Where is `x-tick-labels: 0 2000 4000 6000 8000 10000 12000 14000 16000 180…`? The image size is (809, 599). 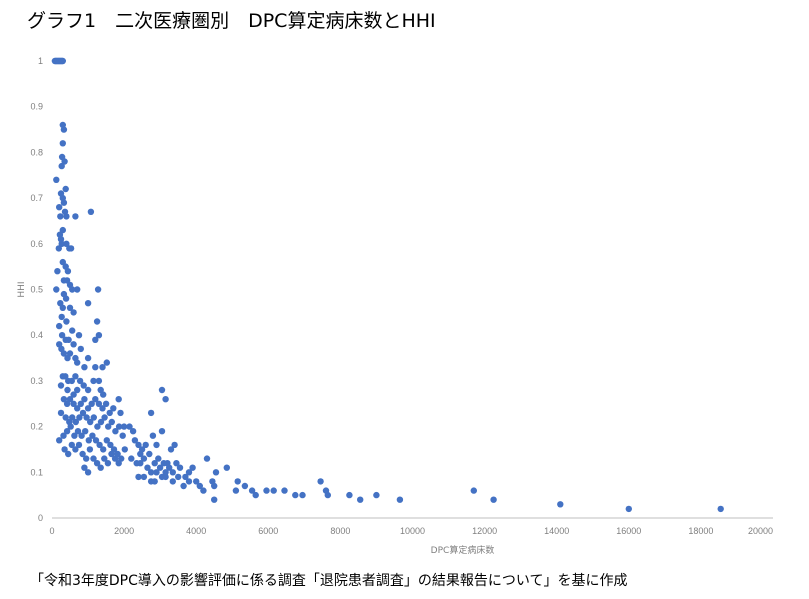
x-tick-labels: 0 2000 4000 6000 8000 10000 12000 14000 16000 180… is located at coordinates (411, 531).